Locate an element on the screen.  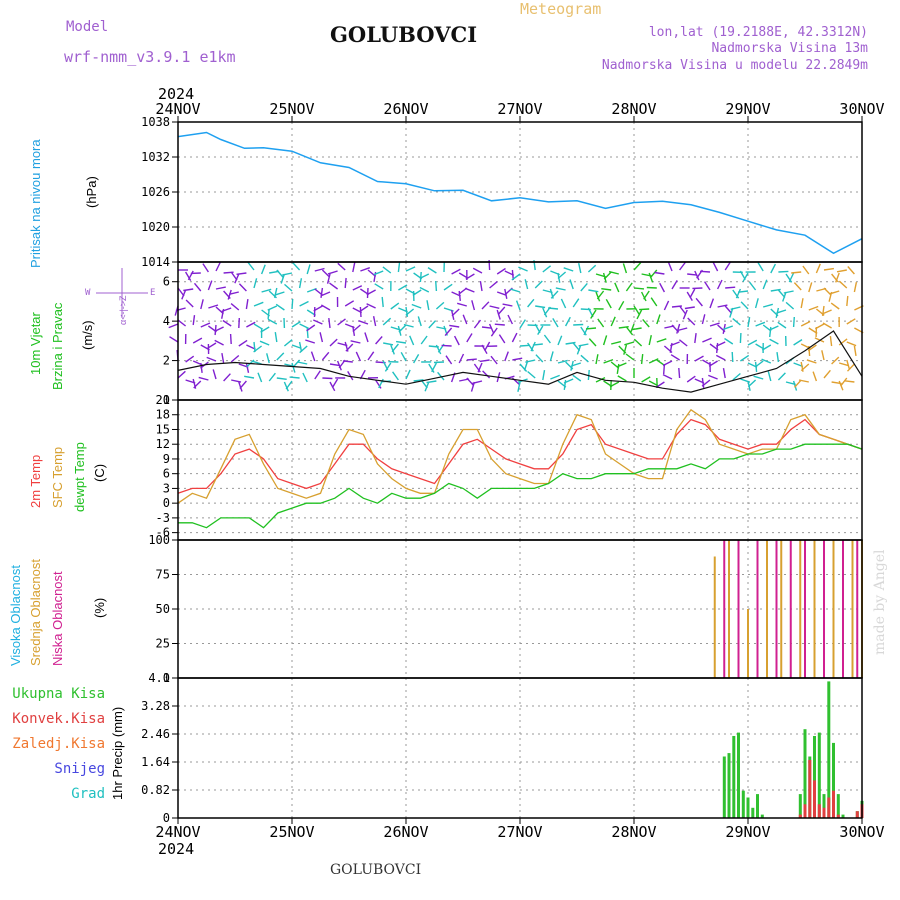
cloud-tick-label: 75 is located at coordinates (163, 575).